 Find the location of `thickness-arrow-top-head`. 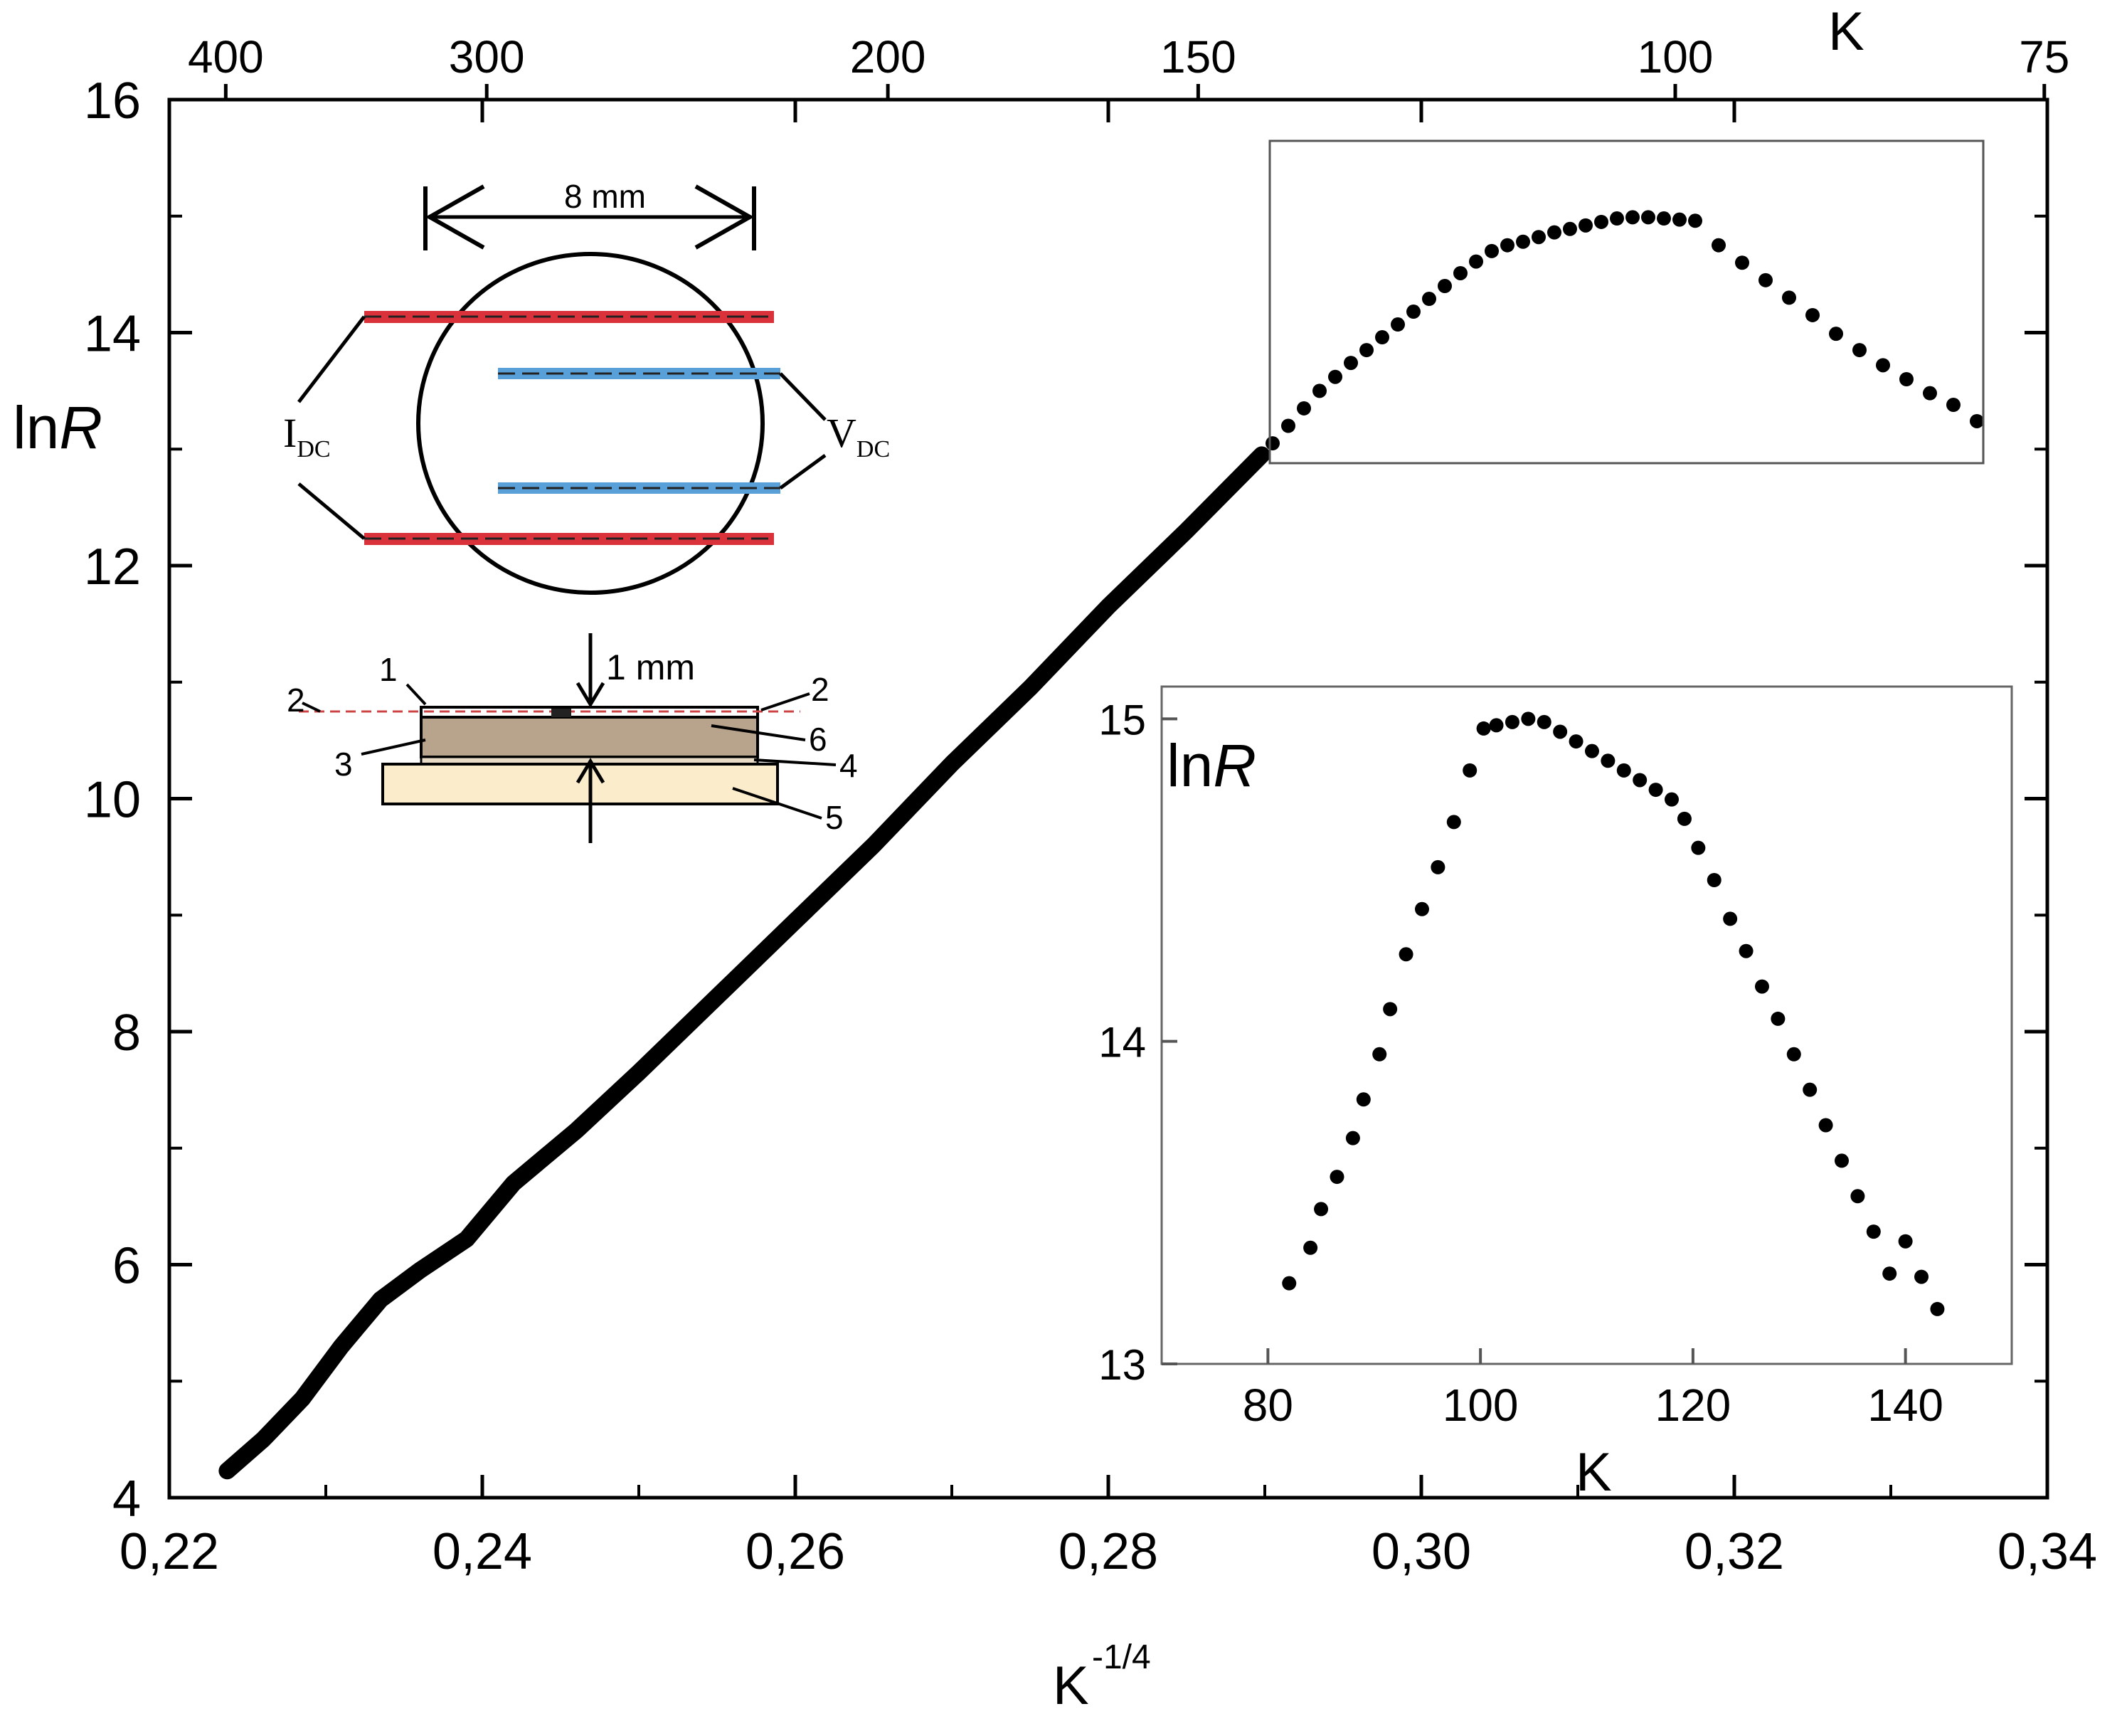

thickness-arrow-top-head is located at coordinates (590, 695).